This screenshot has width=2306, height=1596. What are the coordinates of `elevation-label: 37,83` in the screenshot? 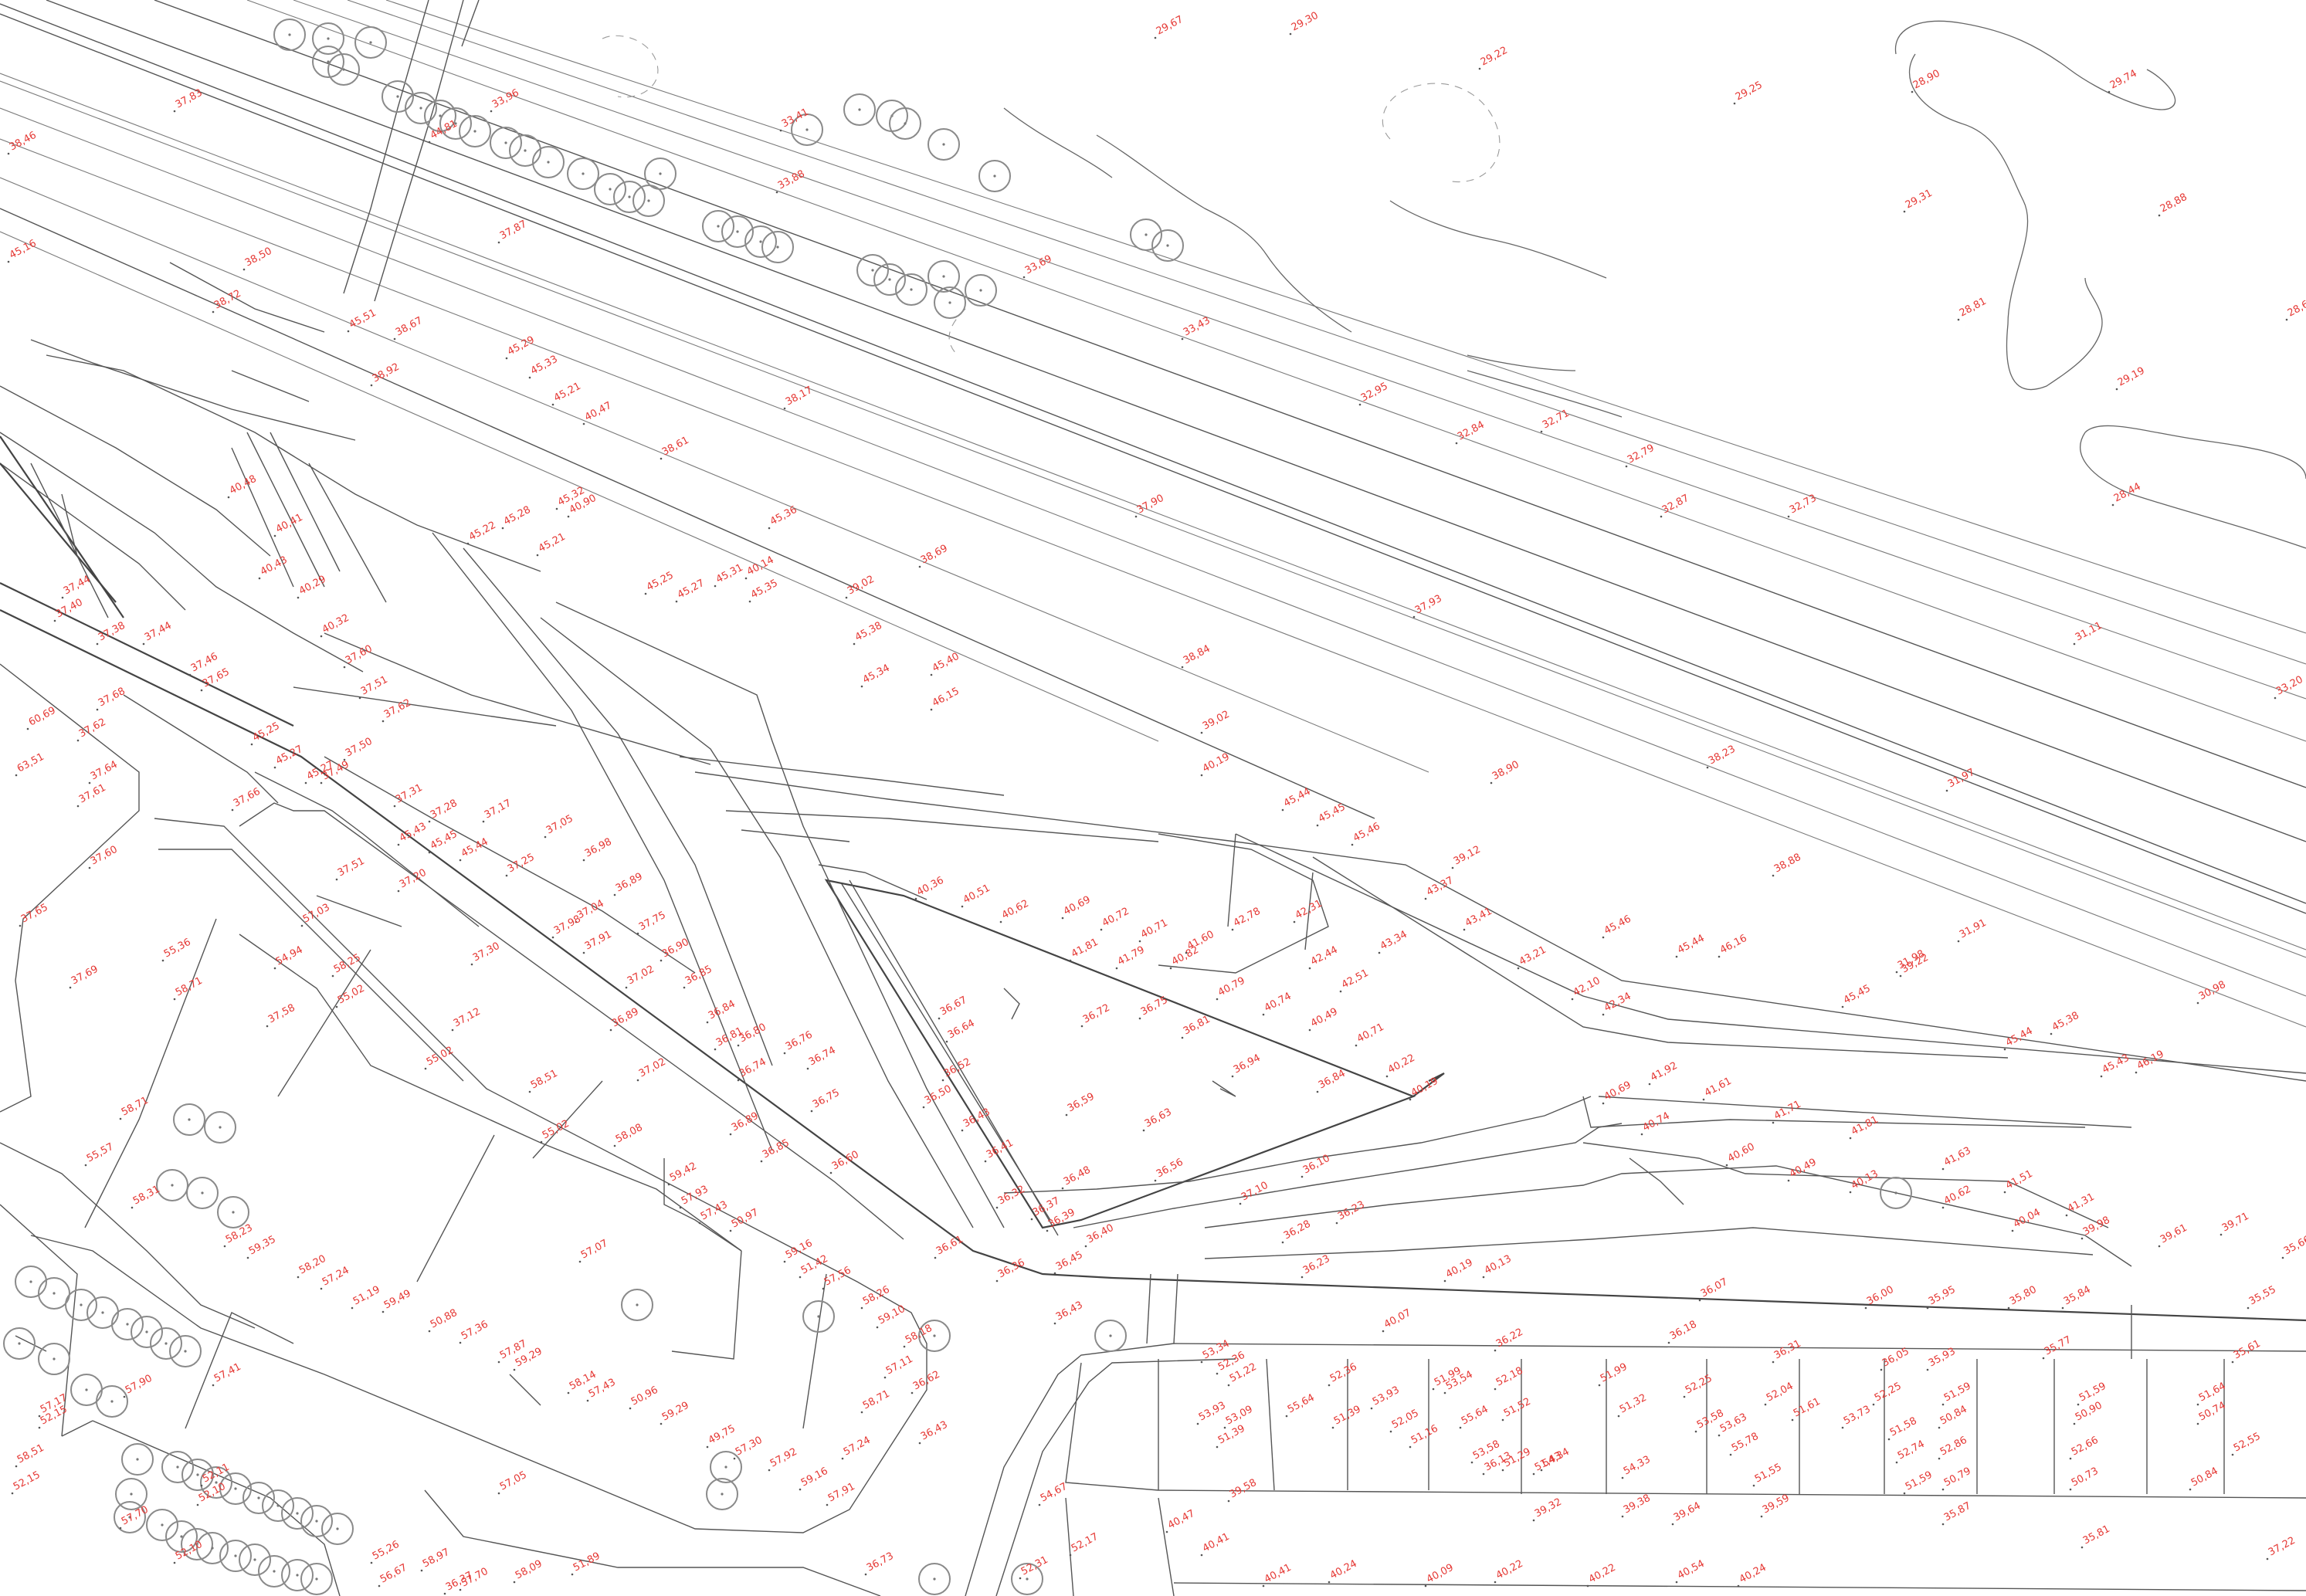 It's located at (190, 99).